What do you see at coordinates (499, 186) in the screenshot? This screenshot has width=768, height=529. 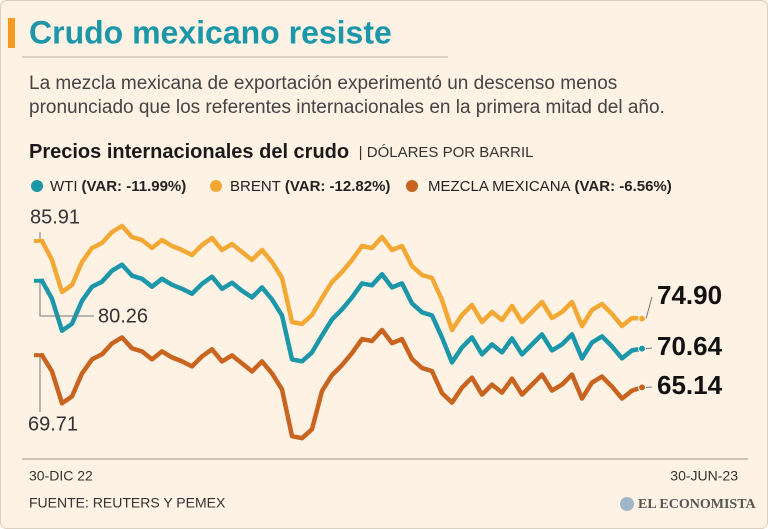 I see `legend-name: MEZCLA MEXICANA` at bounding box center [499, 186].